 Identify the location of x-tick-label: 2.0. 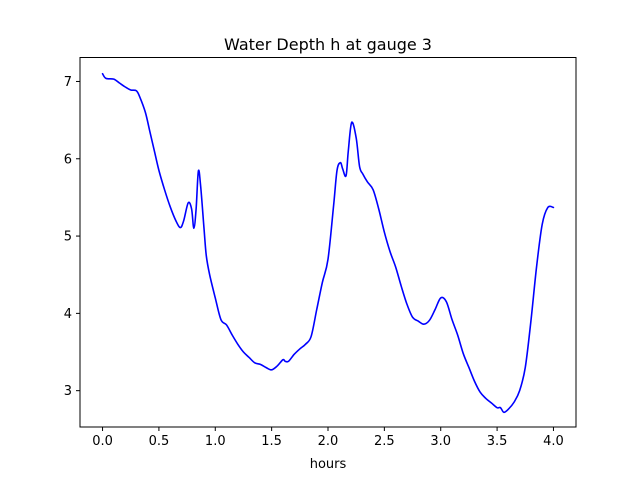
(328, 441).